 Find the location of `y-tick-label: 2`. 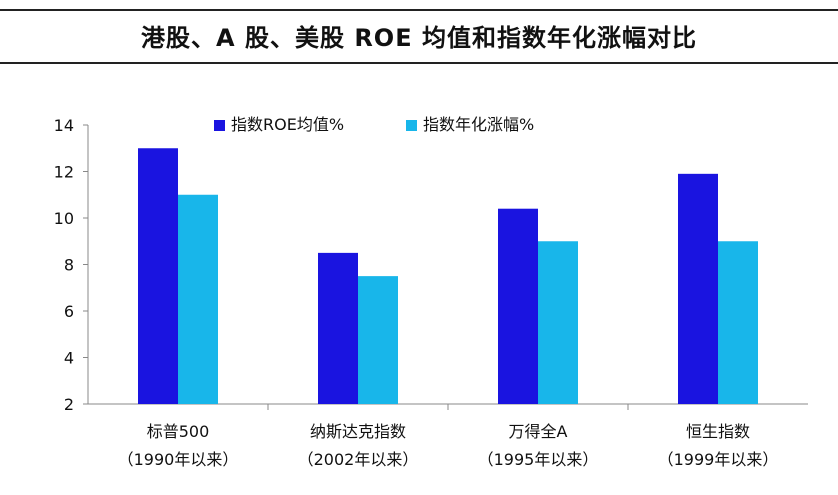

y-tick-label: 2 is located at coordinates (69, 404).